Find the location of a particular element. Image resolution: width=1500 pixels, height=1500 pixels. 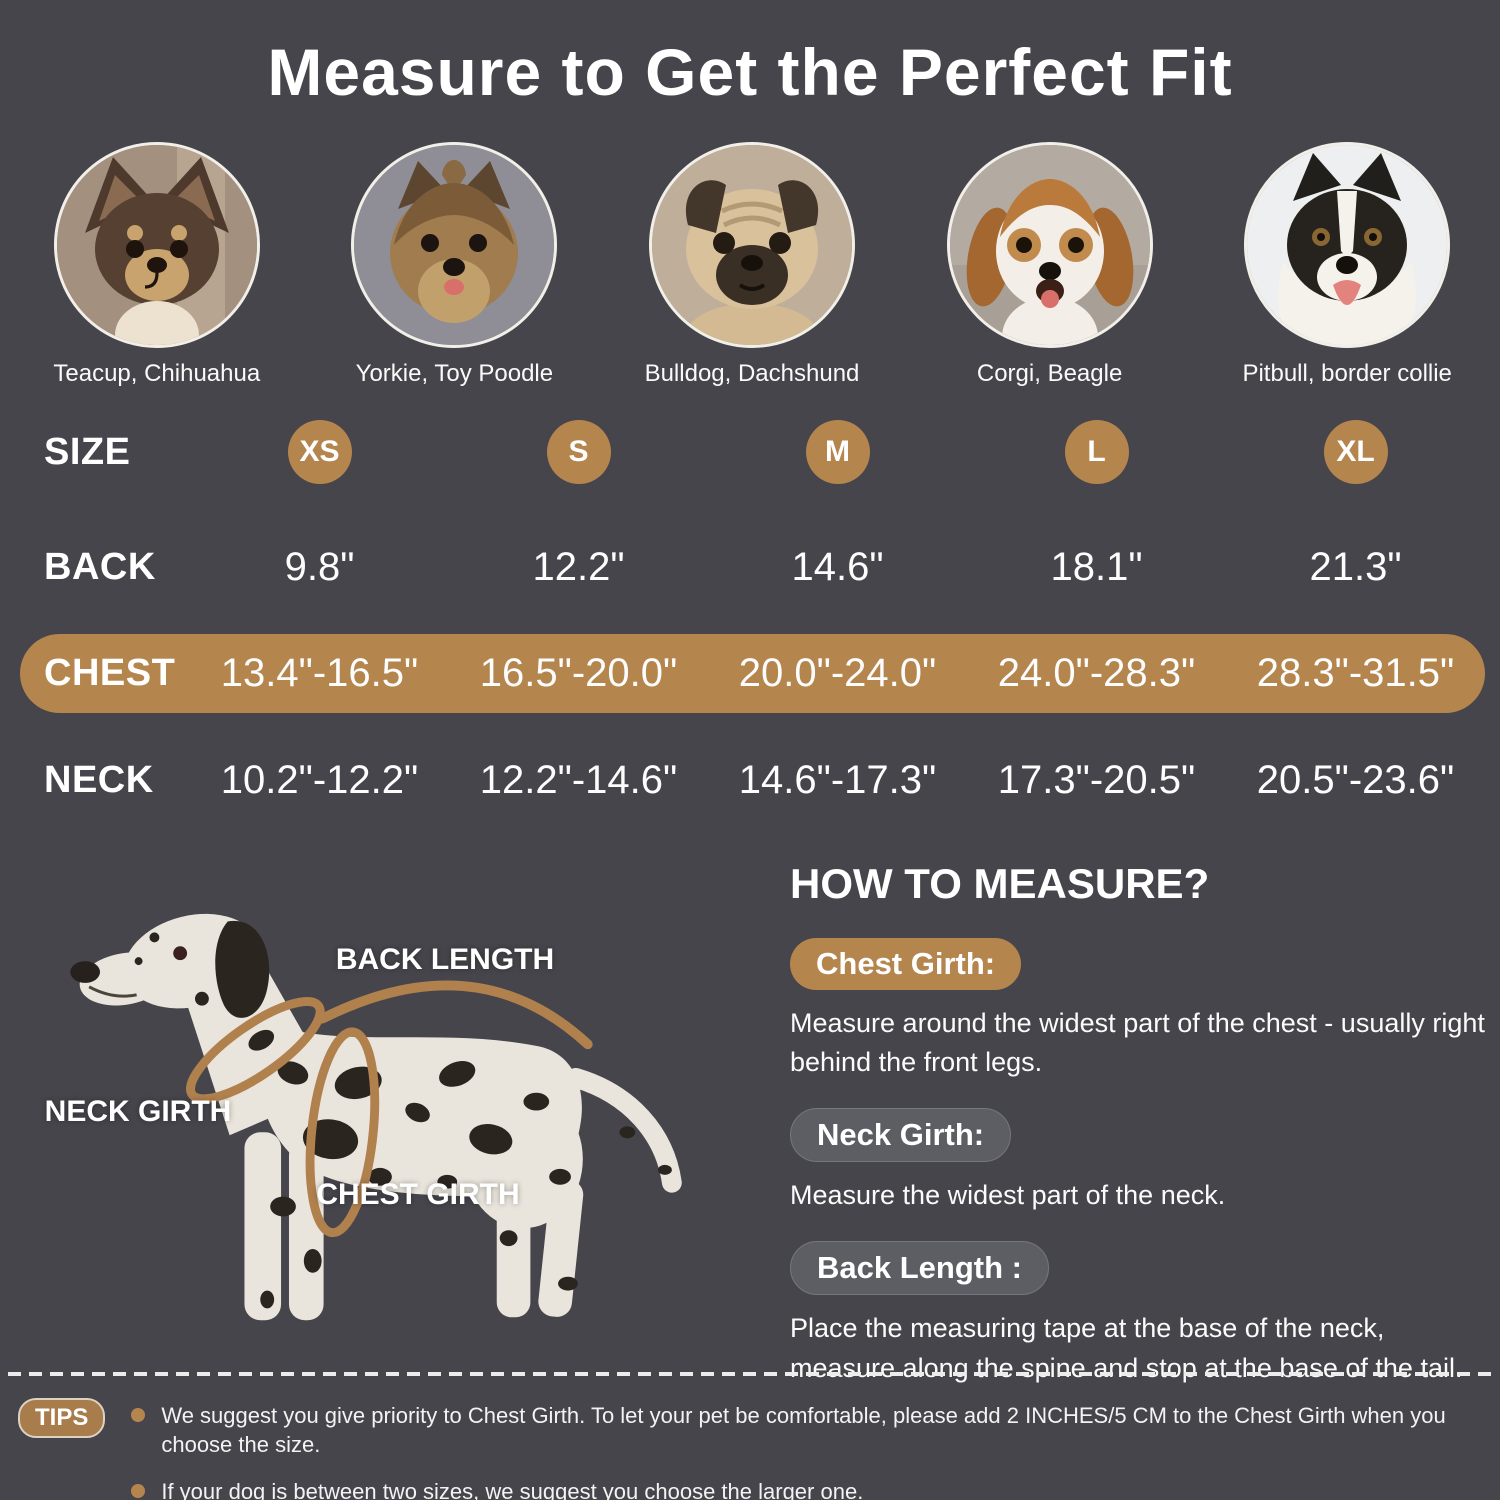

chest-value: 16.5"-20.0" is located at coordinates (578, 673).